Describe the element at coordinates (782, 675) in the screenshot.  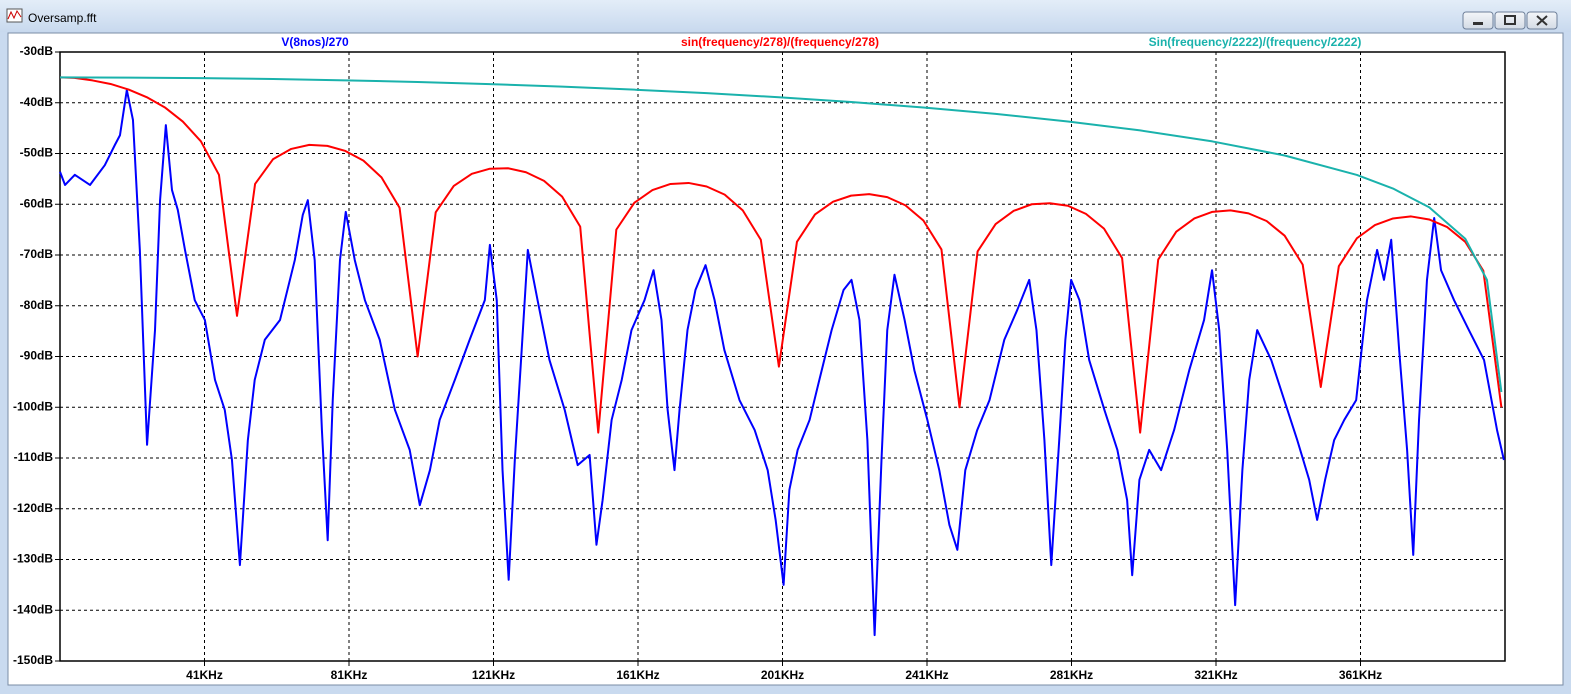
I see `x-tick-label: 201KHz` at that location.